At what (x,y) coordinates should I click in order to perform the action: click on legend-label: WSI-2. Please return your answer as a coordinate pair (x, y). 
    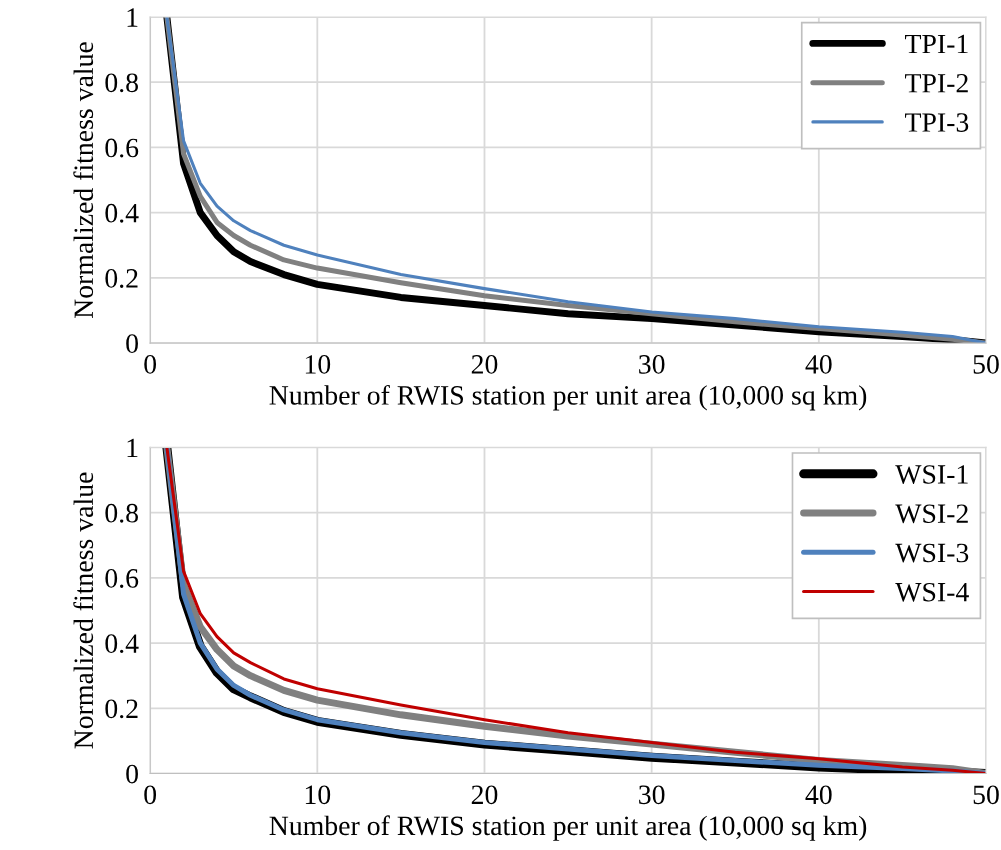
    Looking at the image, I should click on (931, 514).